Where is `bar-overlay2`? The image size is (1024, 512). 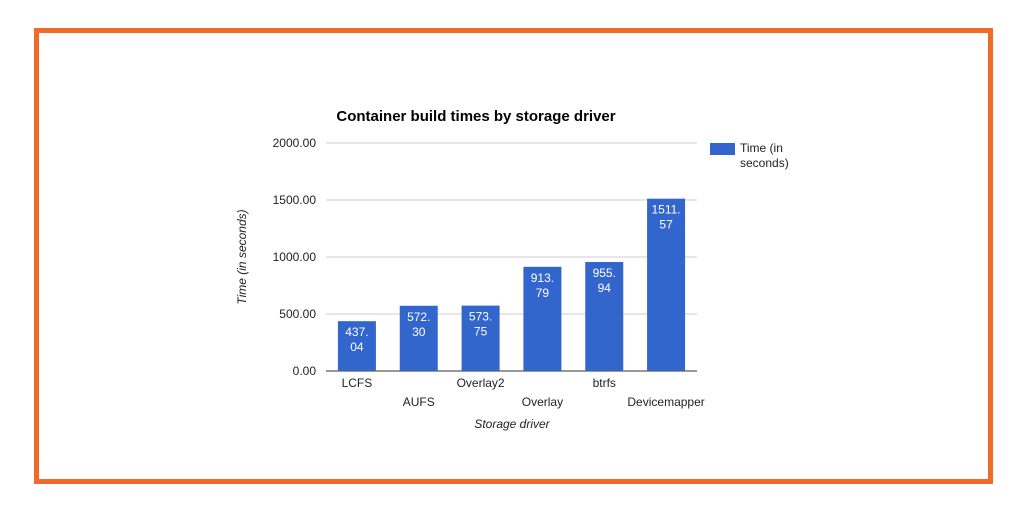 bar-overlay2 is located at coordinates (480, 338).